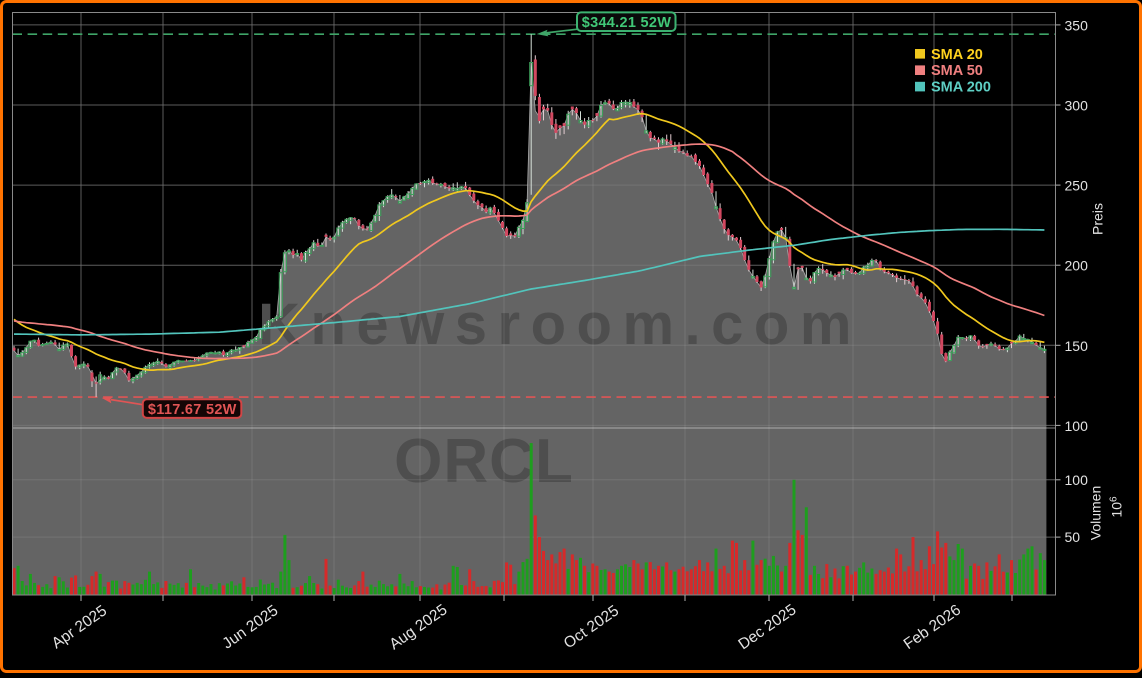 This screenshot has width=1142, height=678. What do you see at coordinates (1077, 106) in the screenshot?
I see `svg-text: 300` at bounding box center [1077, 106].